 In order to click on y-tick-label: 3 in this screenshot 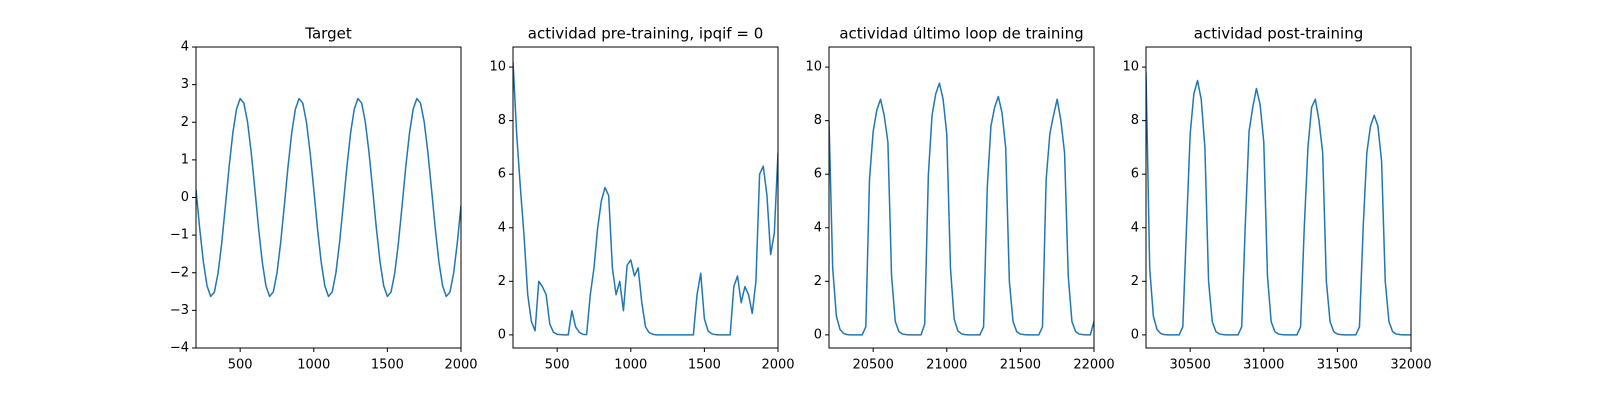, I will do `click(185, 84)`.